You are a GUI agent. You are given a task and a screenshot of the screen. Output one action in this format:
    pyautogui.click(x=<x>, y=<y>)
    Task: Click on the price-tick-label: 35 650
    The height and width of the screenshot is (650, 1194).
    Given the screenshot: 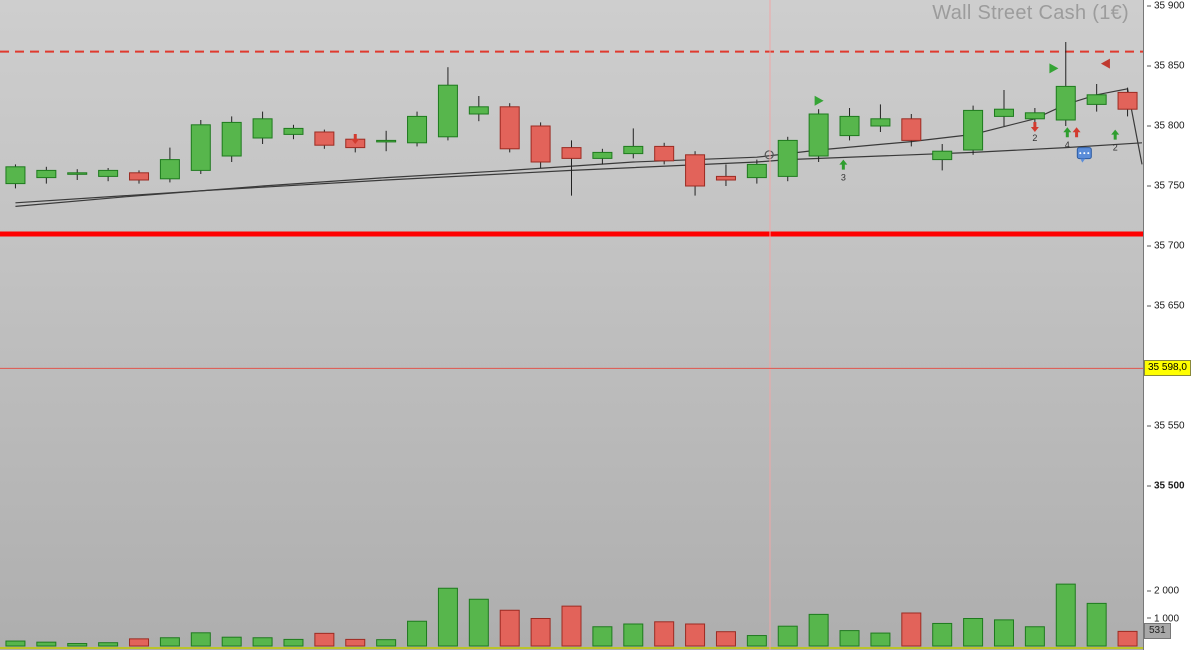 What is the action you would take?
    pyautogui.click(x=1166, y=306)
    